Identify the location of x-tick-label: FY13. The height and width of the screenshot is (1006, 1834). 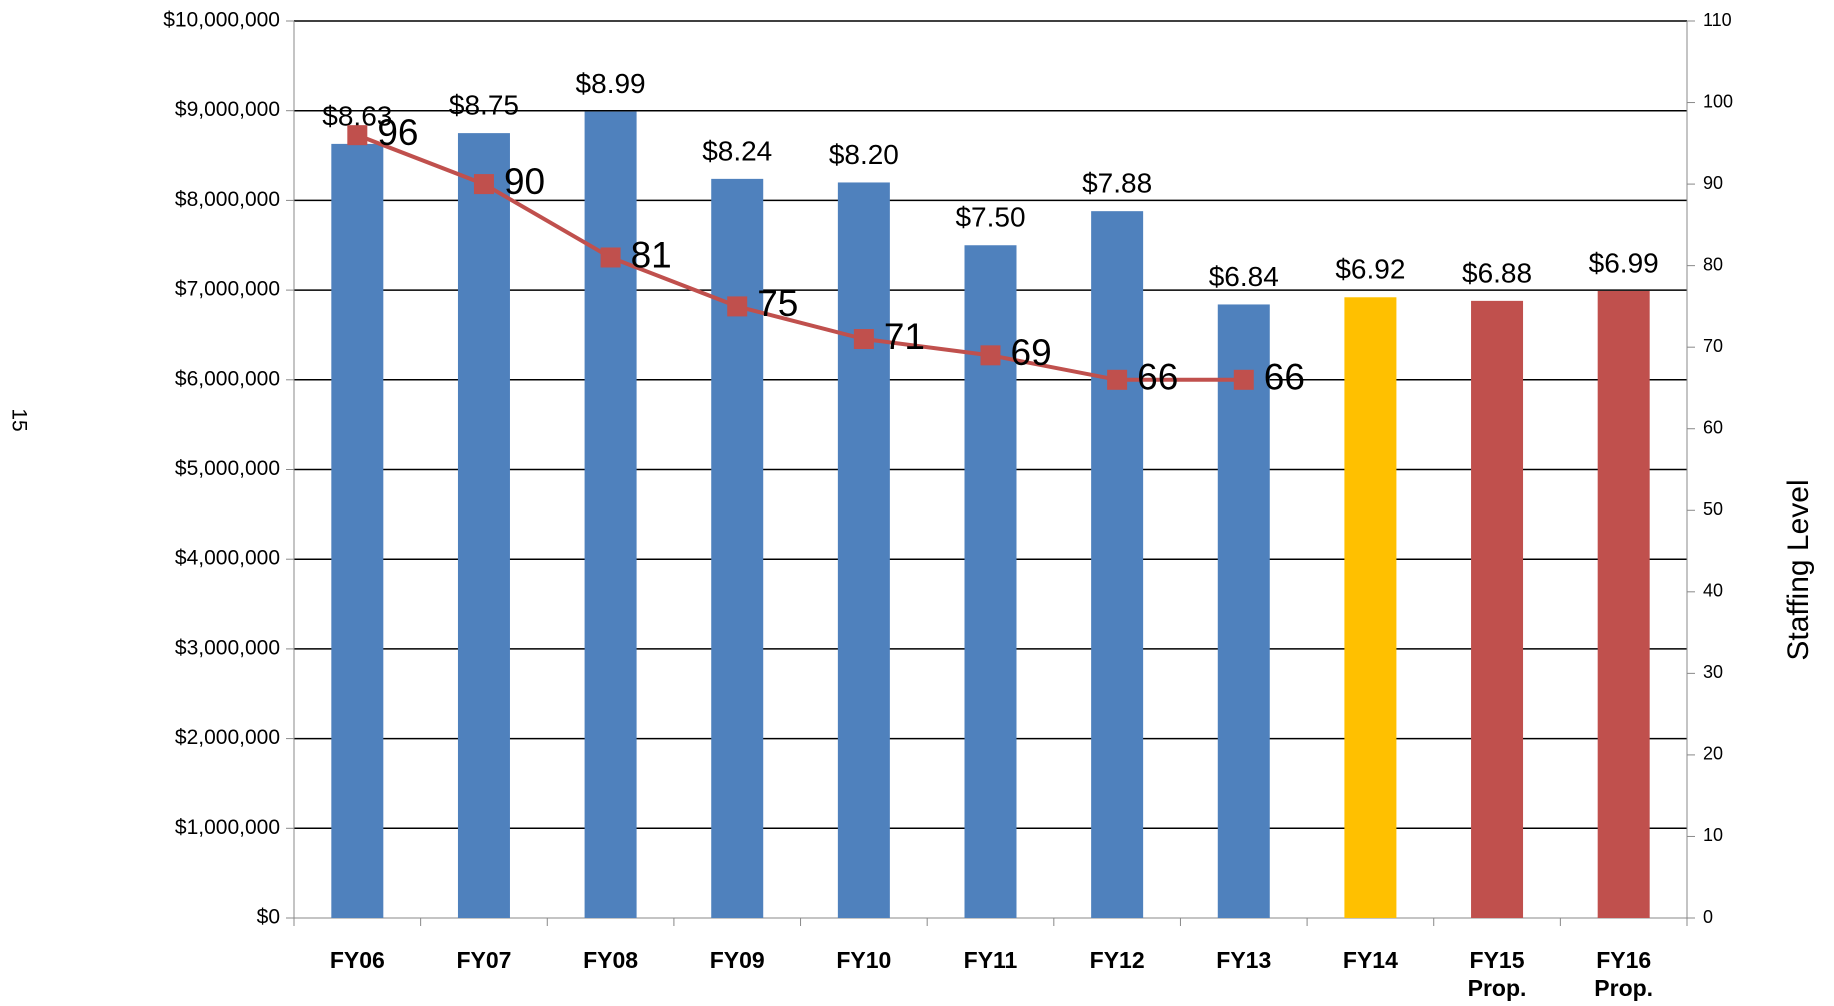
(1243, 960).